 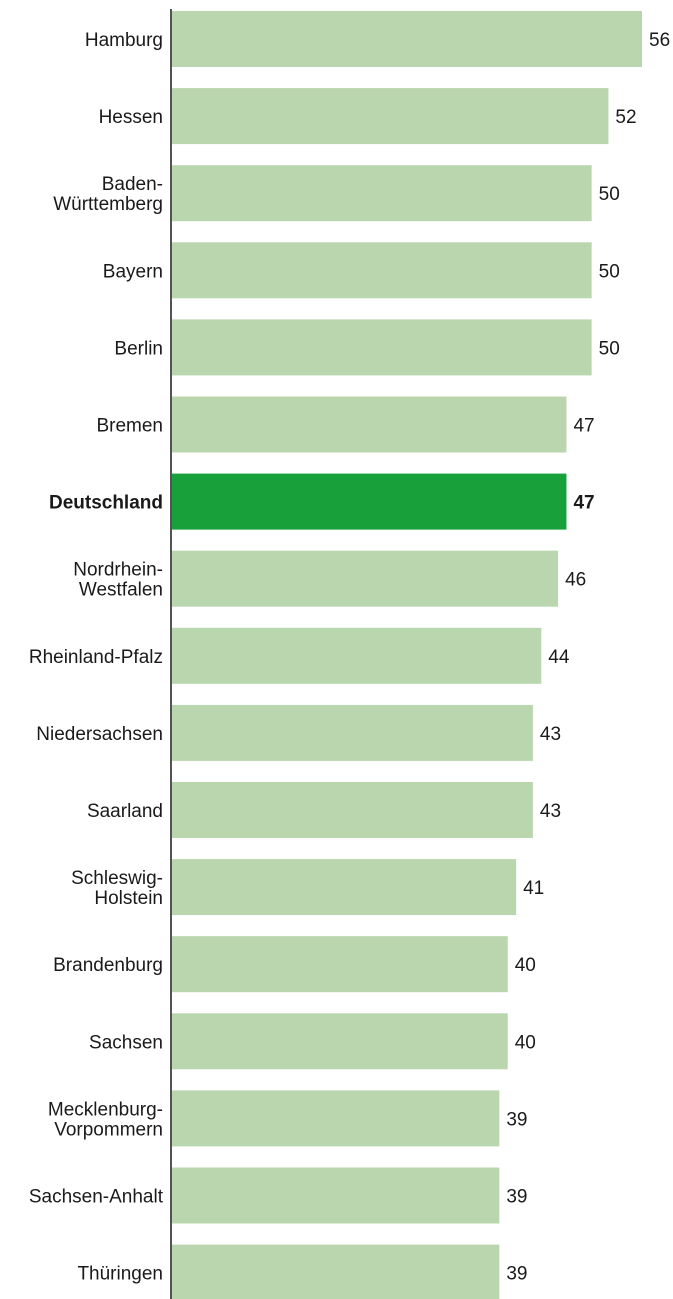 I want to click on category-label-14: Mecklenburg-Vorpommern, so click(x=105, y=1119).